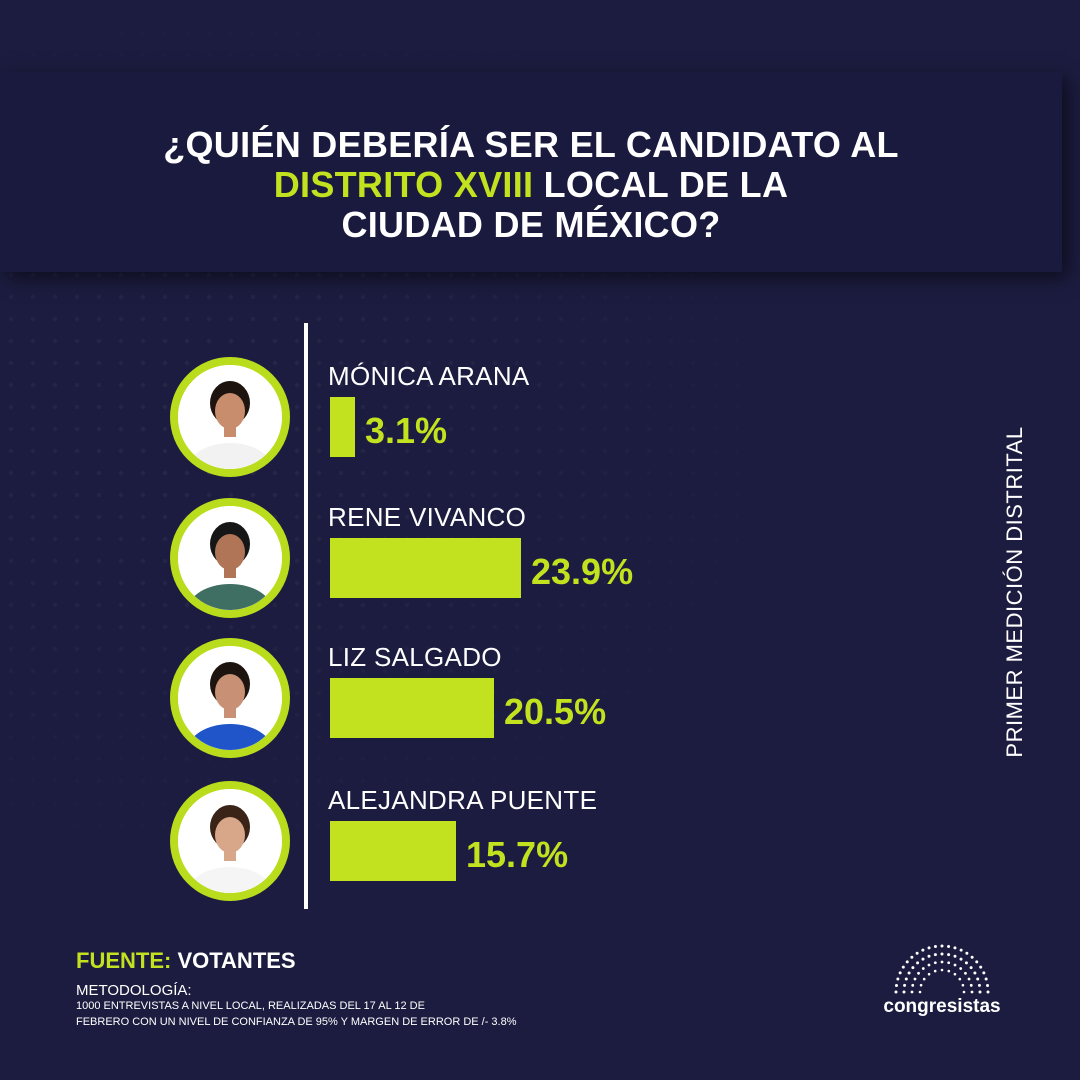 The width and height of the screenshot is (1080, 1080). What do you see at coordinates (1014, 592) in the screenshot?
I see `side-label: PRIMER MEDICIÓN DISTRITAL` at bounding box center [1014, 592].